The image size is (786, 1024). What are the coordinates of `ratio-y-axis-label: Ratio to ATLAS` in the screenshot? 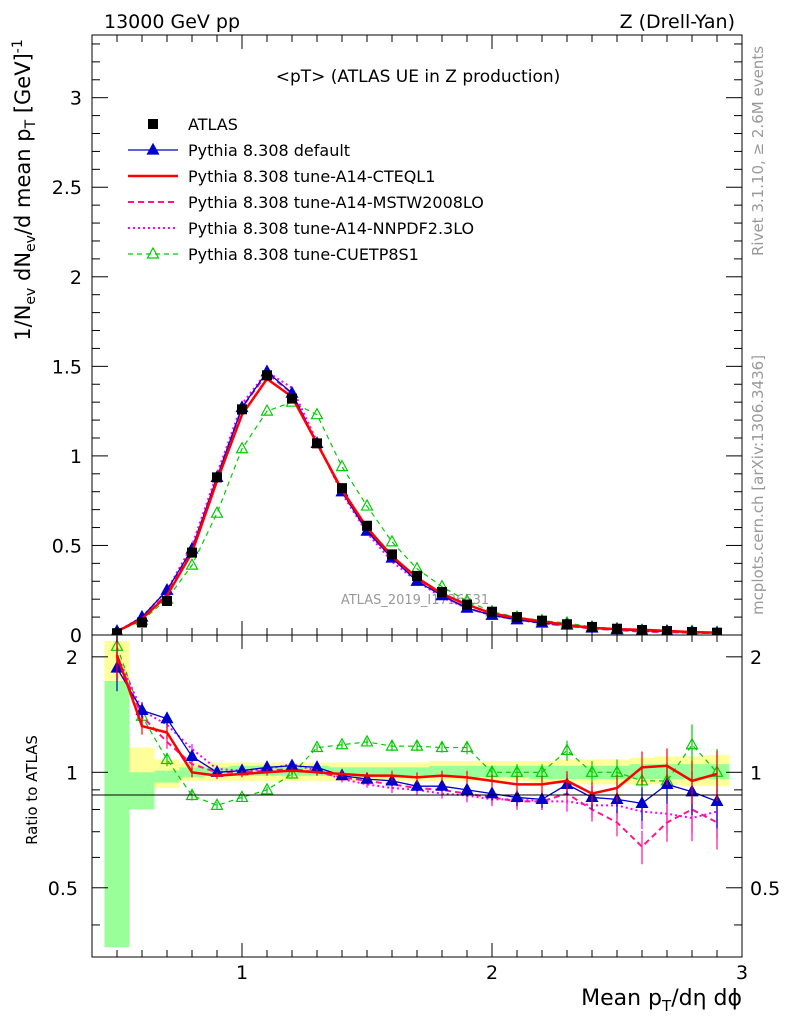 It's located at (32, 790).